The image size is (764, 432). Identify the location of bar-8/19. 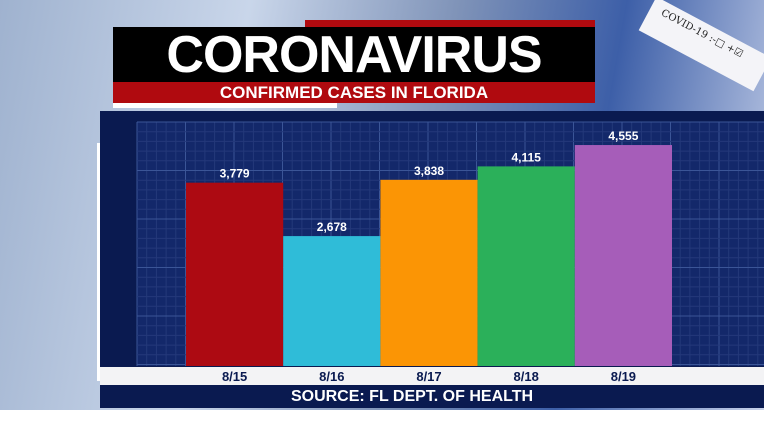
(623, 255).